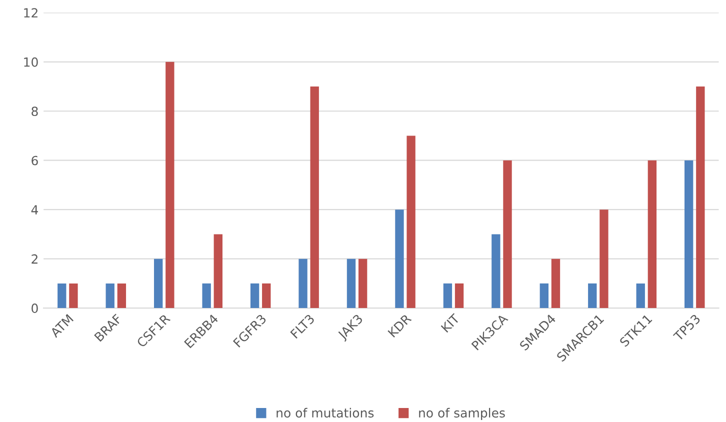  Describe the element at coordinates (462, 414) in the screenshot. I see `legend-label: no of samples` at that location.